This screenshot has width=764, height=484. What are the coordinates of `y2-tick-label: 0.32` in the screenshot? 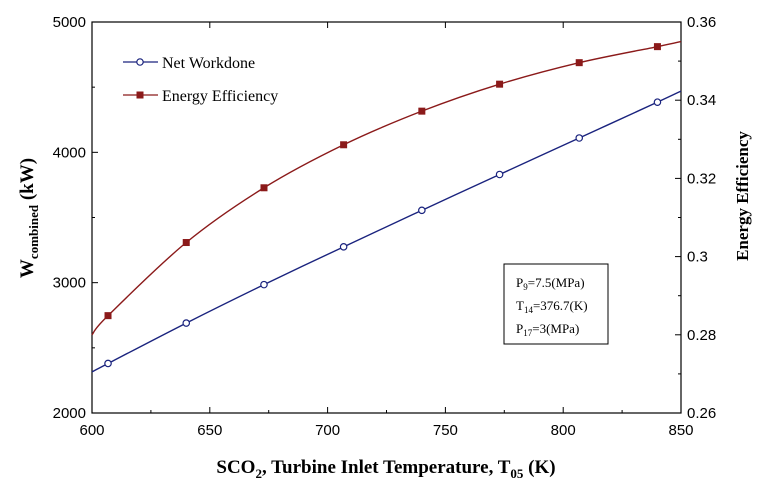 It's located at (701, 178).